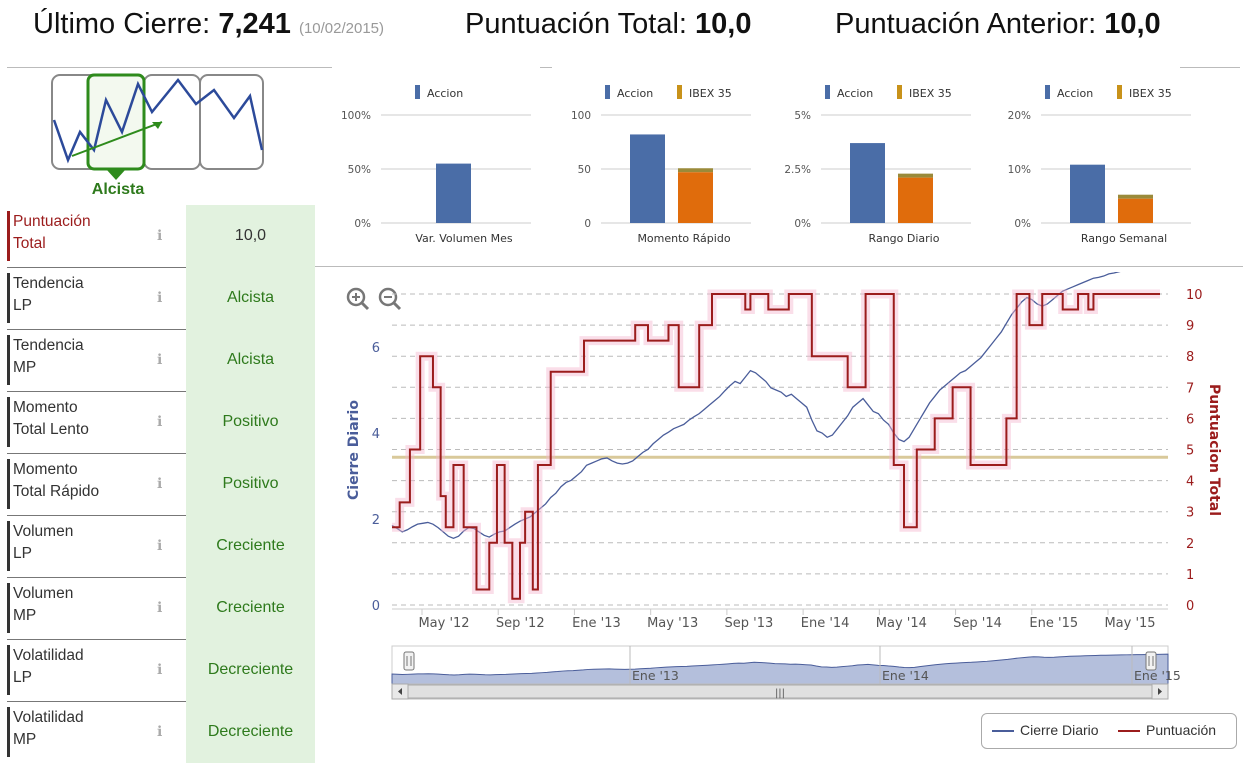 Image resolution: width=1245 pixels, height=763 pixels. What do you see at coordinates (341, 28) in the screenshot?
I see `last-close-date: (10/02/2015)` at bounding box center [341, 28].